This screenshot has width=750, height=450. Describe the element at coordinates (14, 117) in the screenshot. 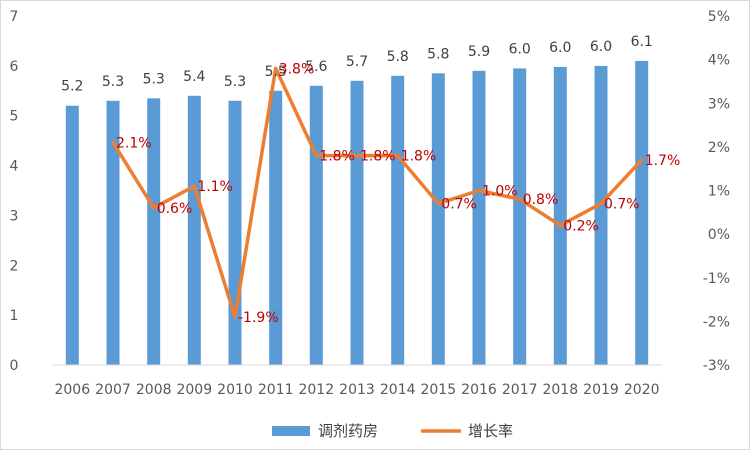

I see `y-left-tick-label: 5` at that location.